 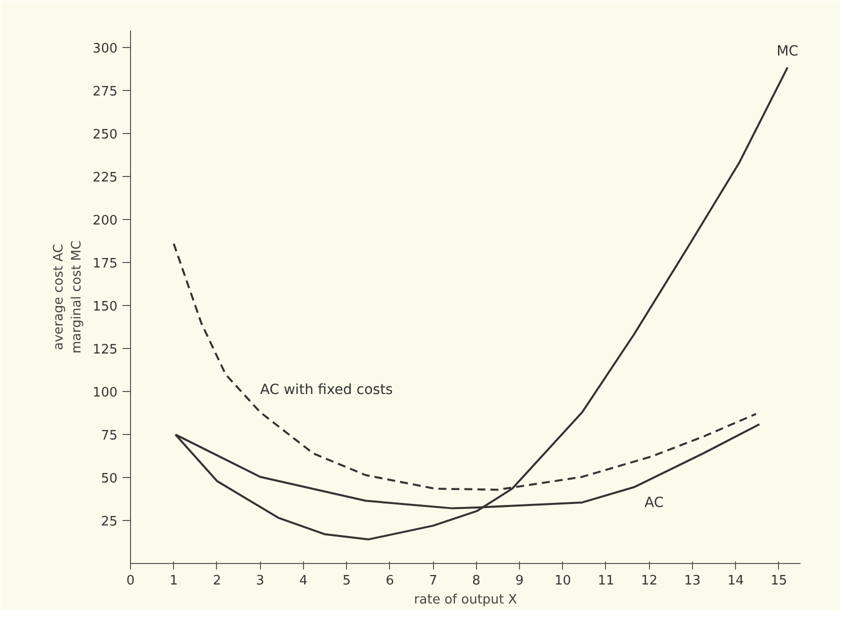 What do you see at coordinates (260, 581) in the screenshot?
I see `x-tick-label: 3` at bounding box center [260, 581].